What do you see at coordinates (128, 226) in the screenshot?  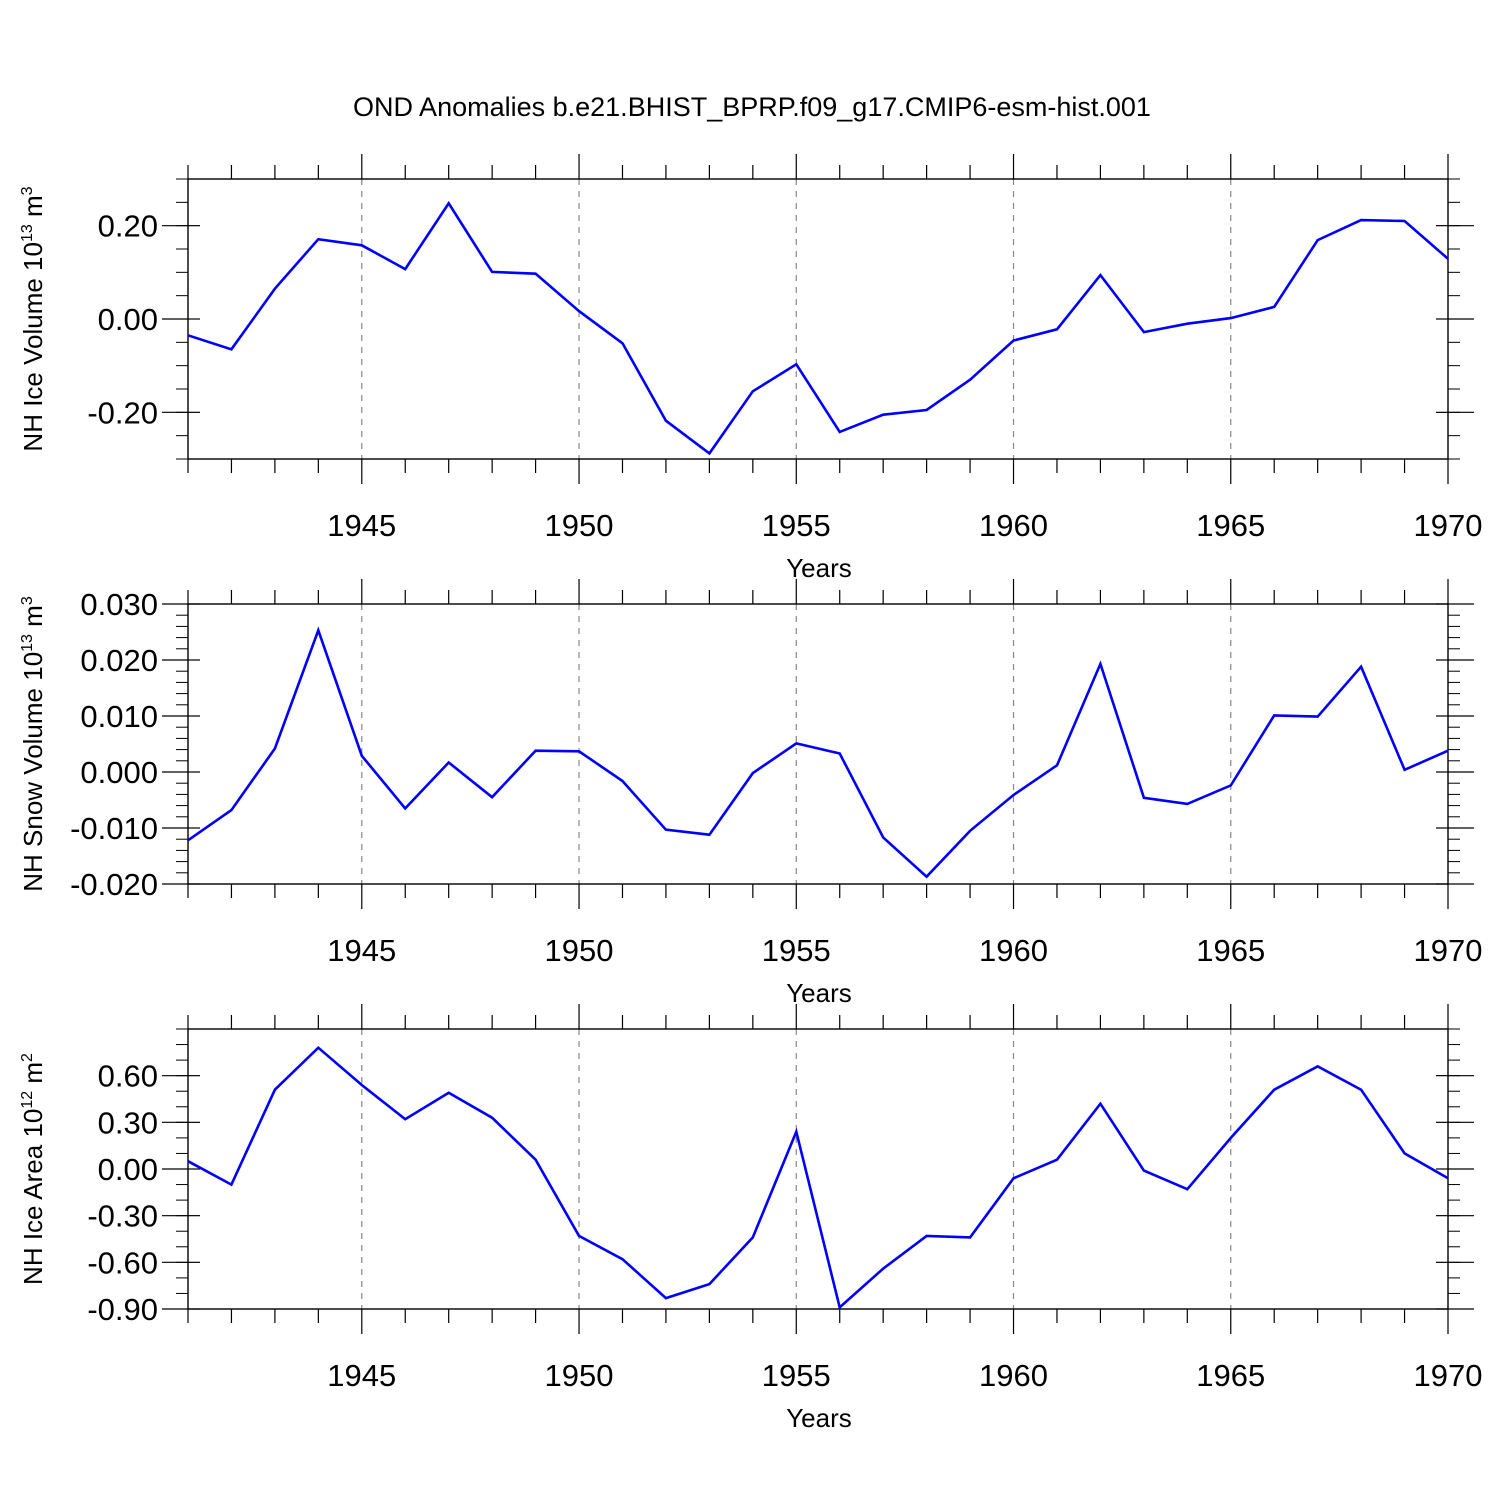 I see `y-tick-label: 0.20` at bounding box center [128, 226].